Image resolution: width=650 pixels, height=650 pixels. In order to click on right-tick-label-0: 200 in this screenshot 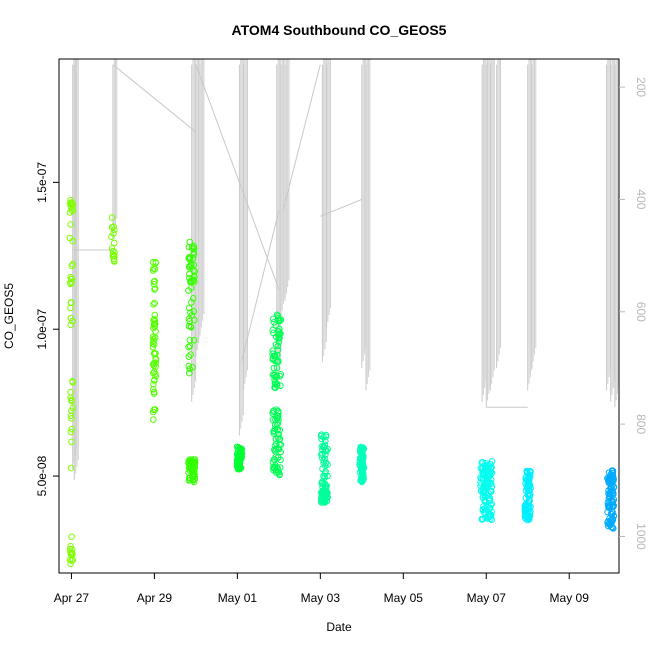, I will do `click(641, 87)`.